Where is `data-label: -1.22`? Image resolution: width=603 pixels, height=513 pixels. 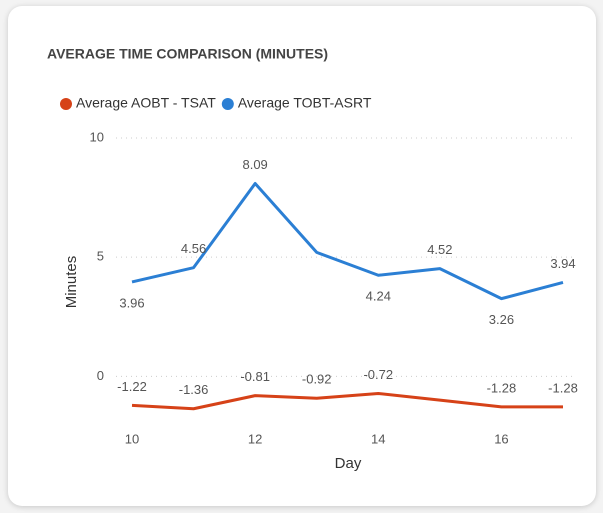 data-label: -1.22 is located at coordinates (132, 386).